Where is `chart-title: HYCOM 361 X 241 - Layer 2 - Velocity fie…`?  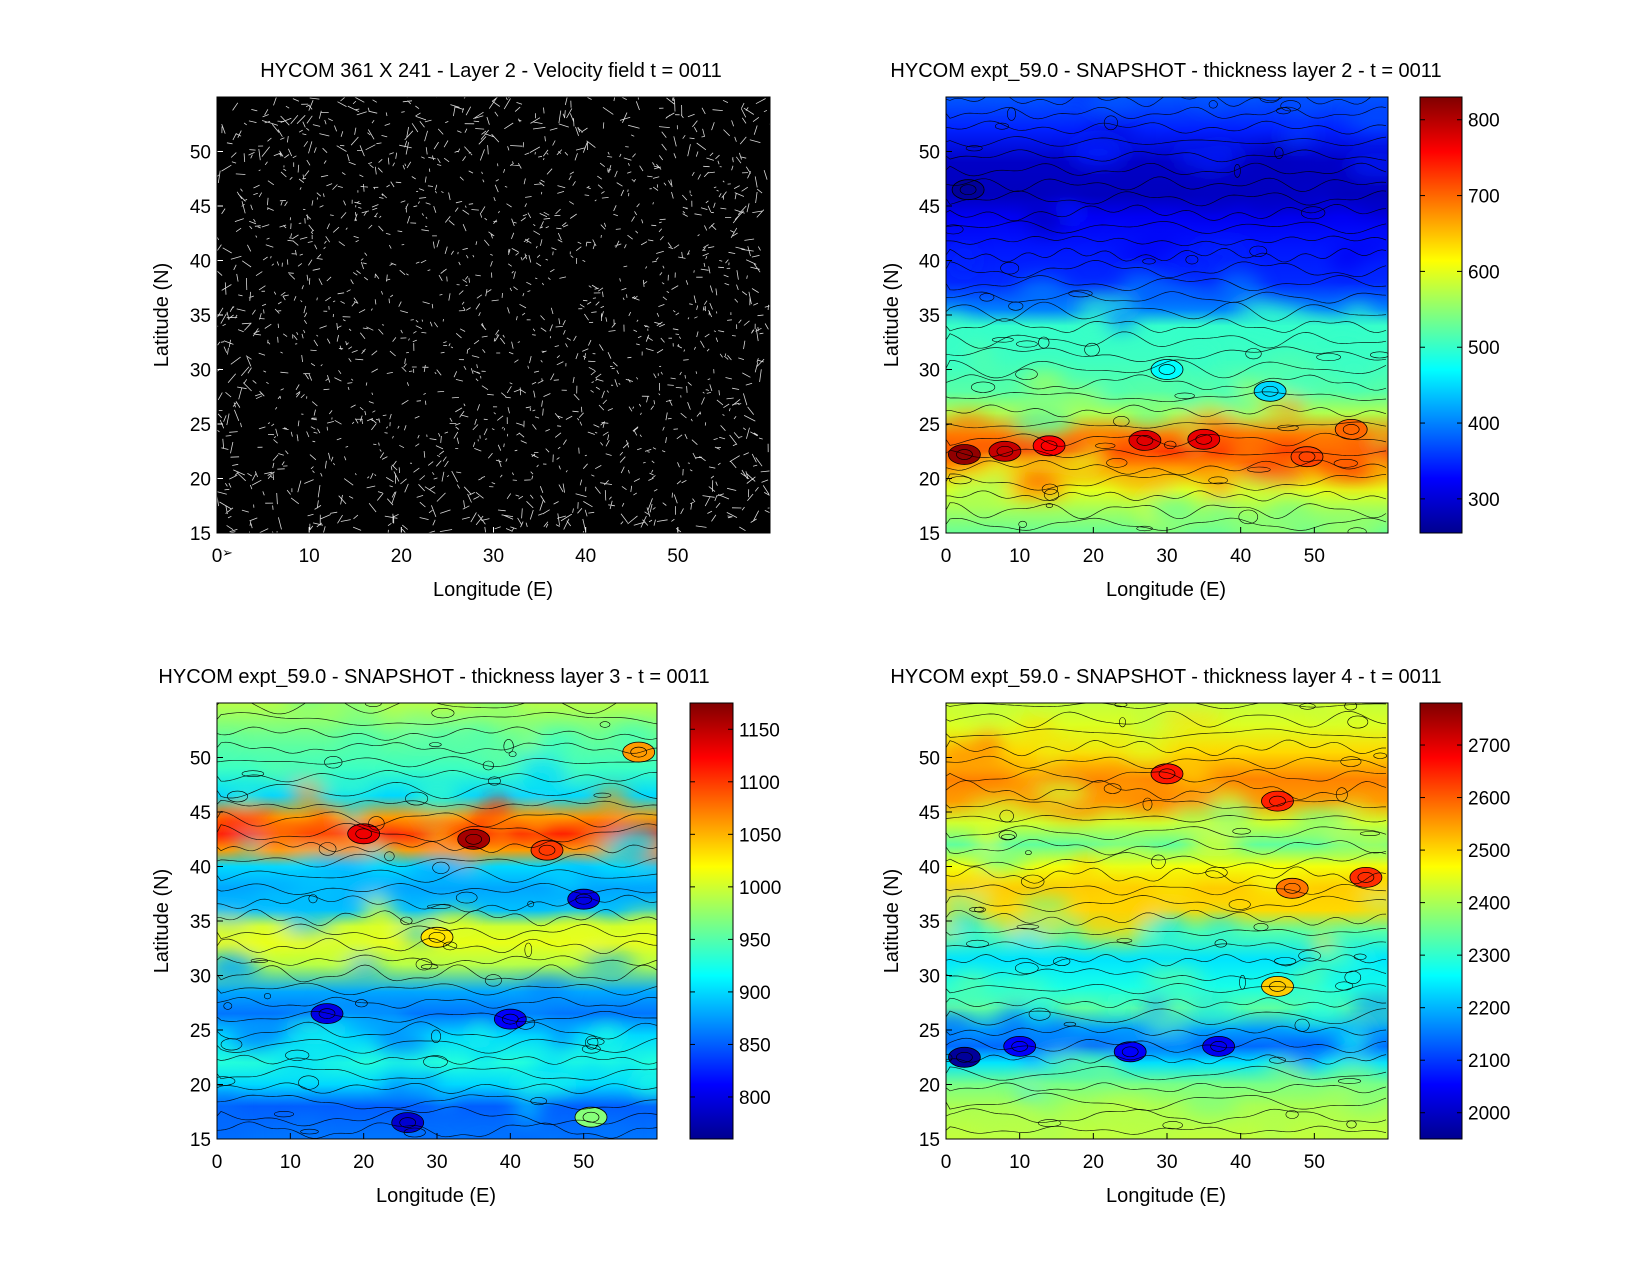 chart-title: HYCOM 361 X 241 - Layer 2 - Velocity fie… is located at coordinates (491, 71).